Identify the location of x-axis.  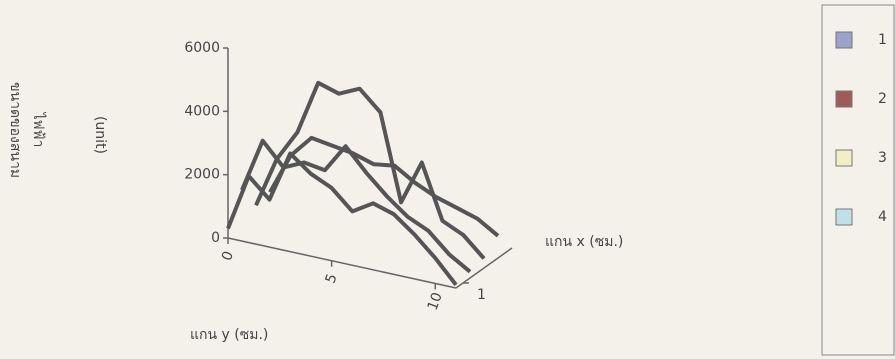
(342, 263).